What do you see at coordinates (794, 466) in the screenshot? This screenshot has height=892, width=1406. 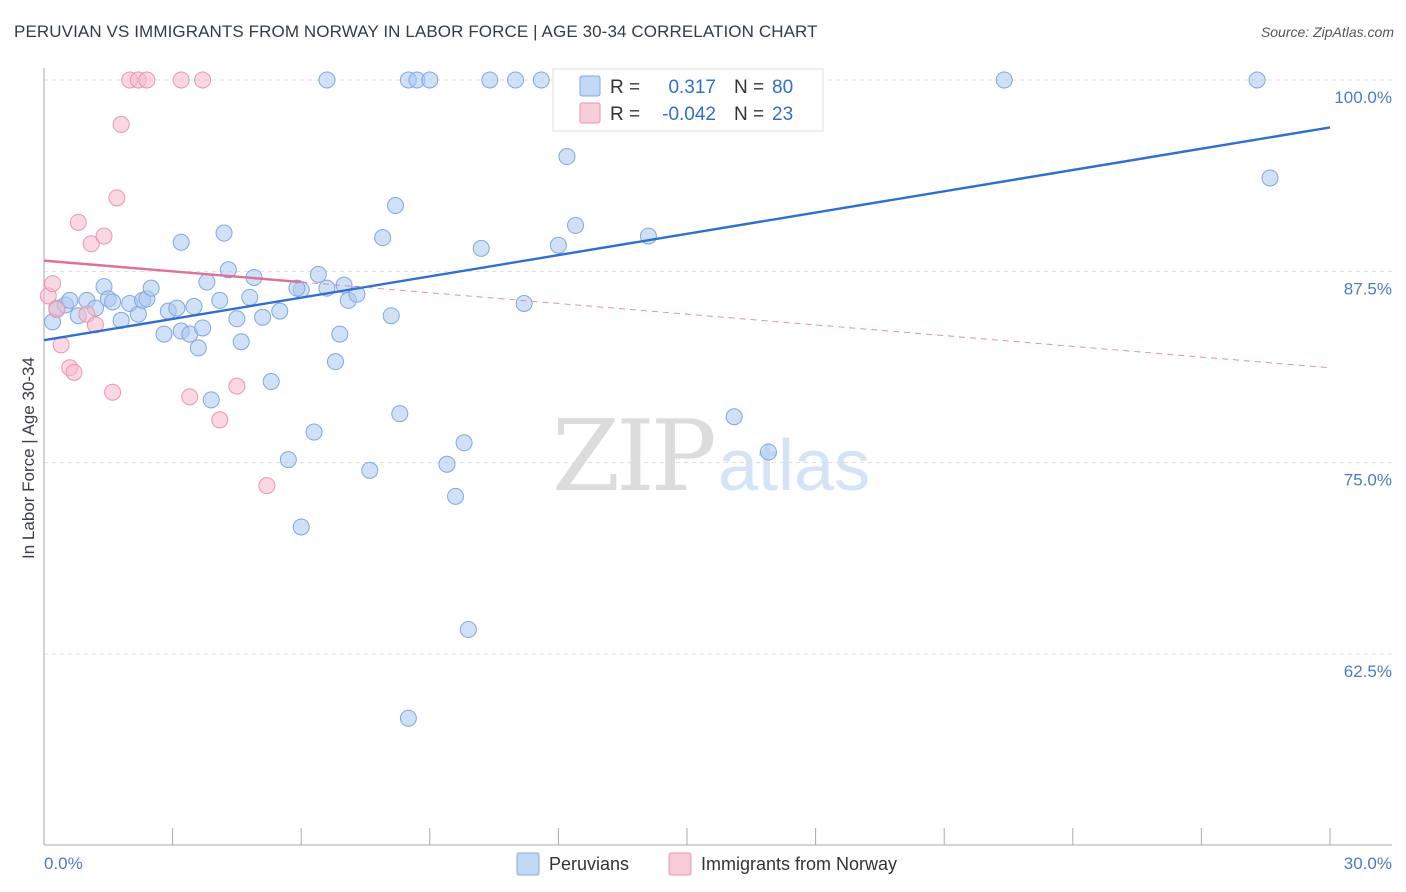 I see `watermark-atlas: atlas` at bounding box center [794, 466].